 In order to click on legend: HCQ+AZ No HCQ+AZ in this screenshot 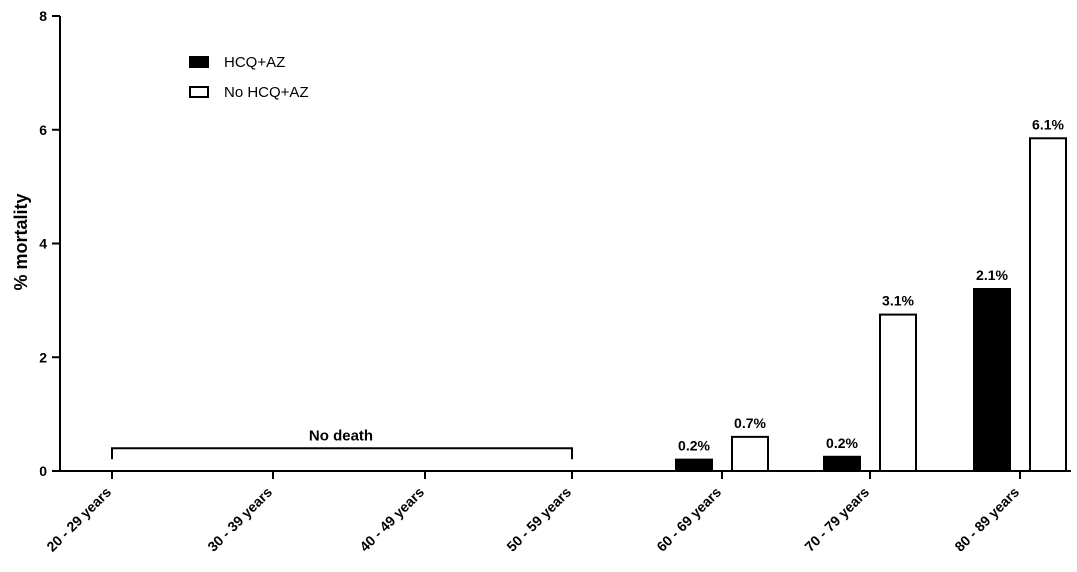, I will do `click(249, 77)`.